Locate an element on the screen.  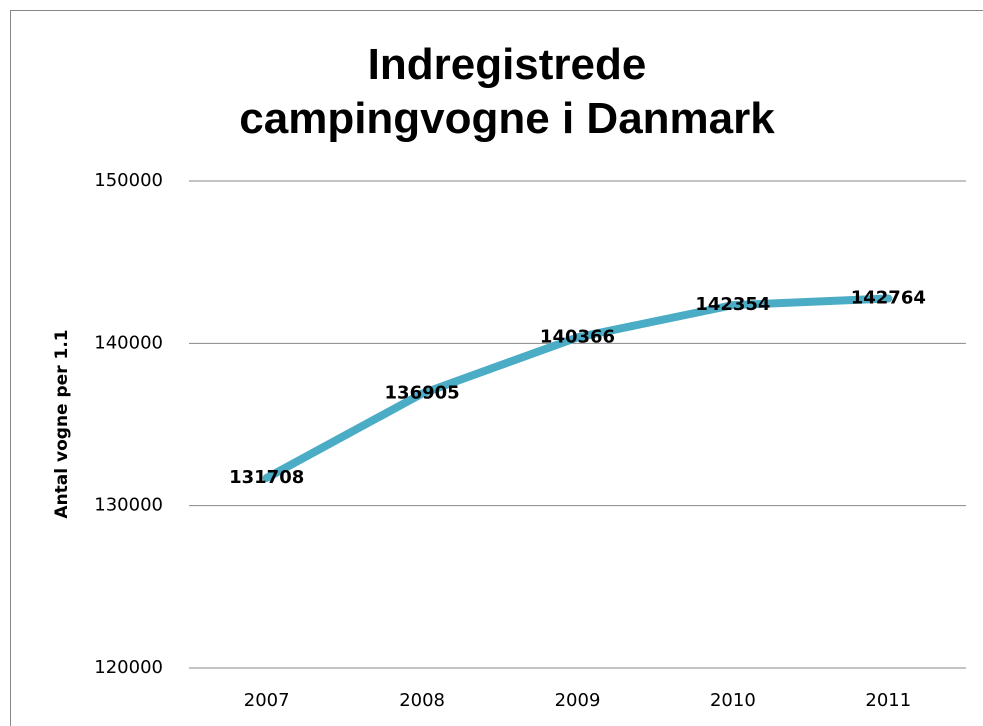
y-axis-label: Antal vogne per 1.1 is located at coordinates (62, 423).